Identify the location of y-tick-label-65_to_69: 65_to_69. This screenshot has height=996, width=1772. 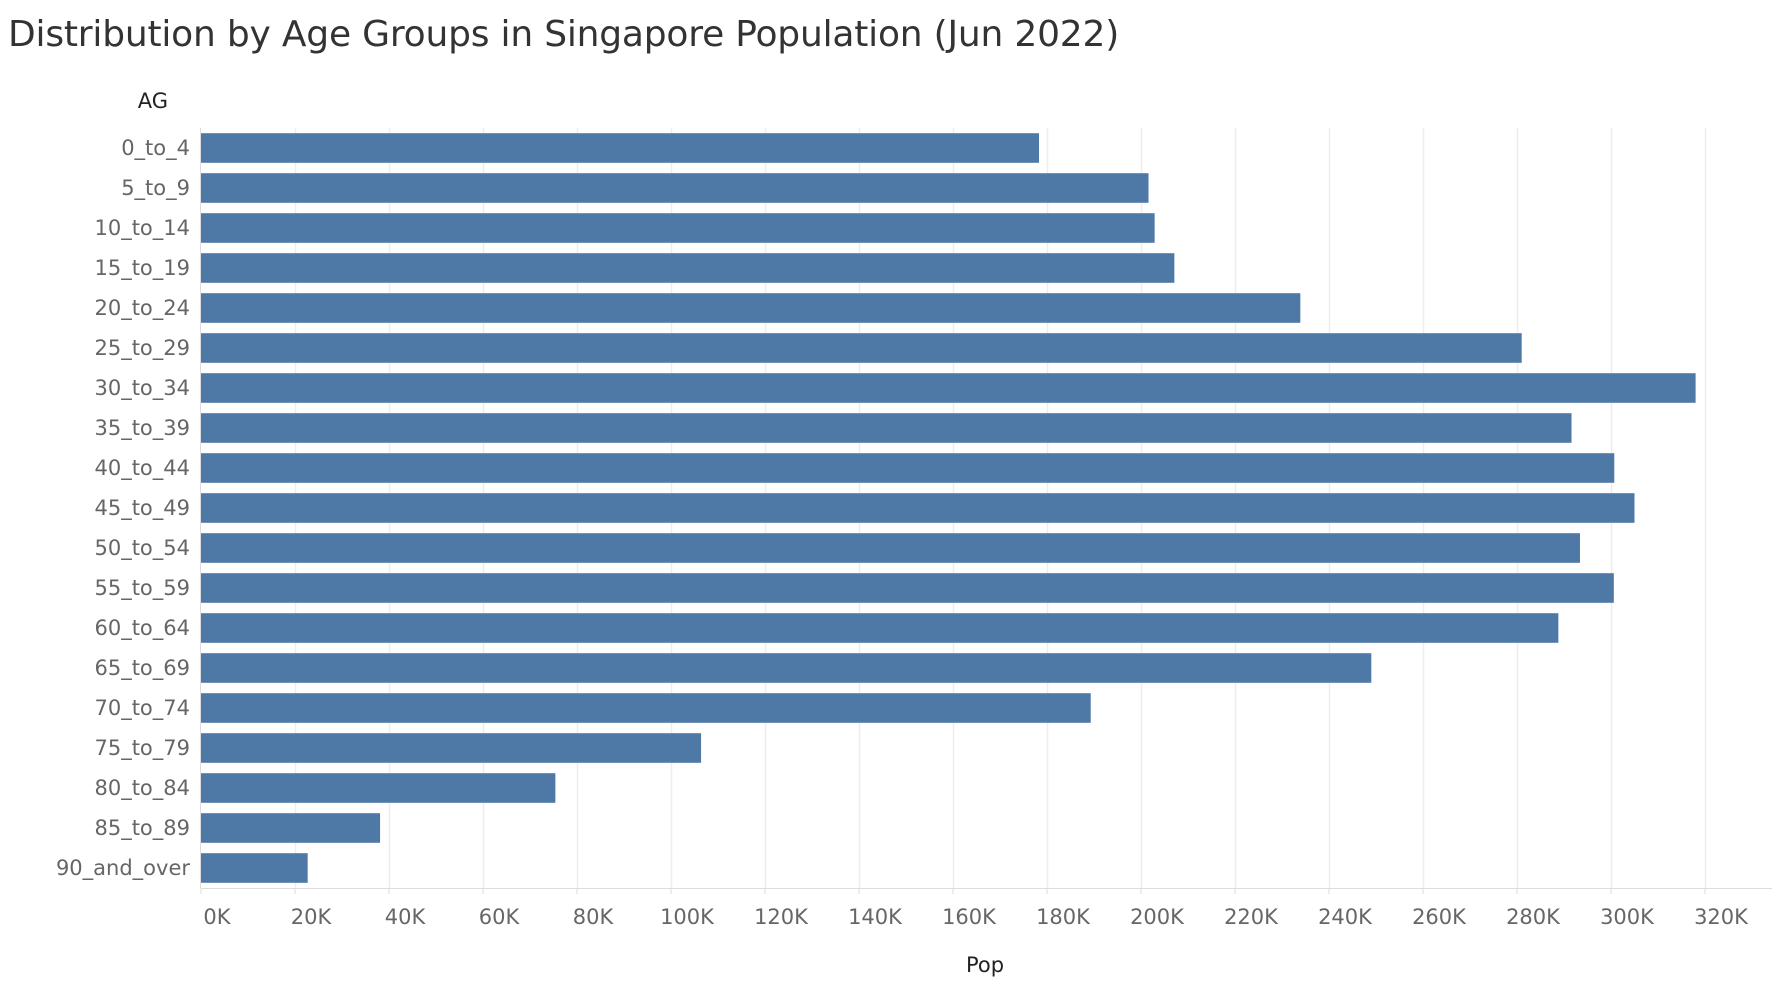
(142, 668).